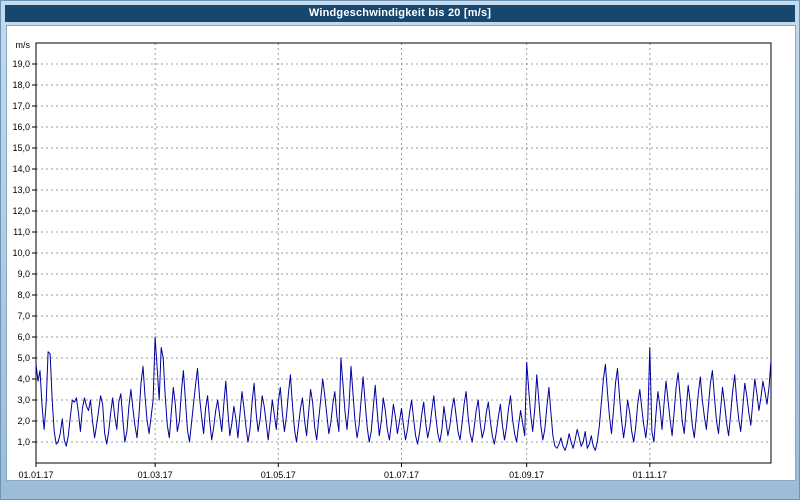 This screenshot has height=500, width=800. I want to click on y-tick-label: 11,0, so click(21, 232).